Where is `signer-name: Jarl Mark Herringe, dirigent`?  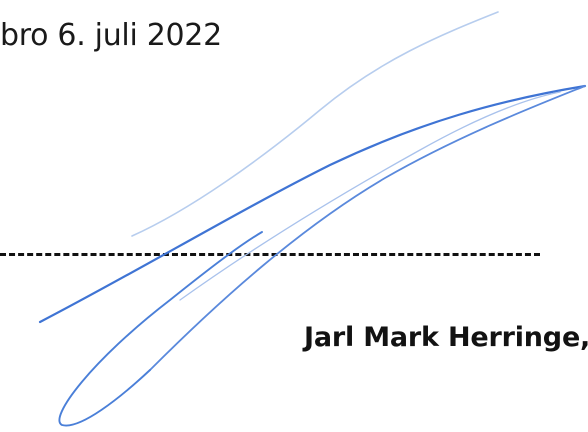 signer-name: Jarl Mark Herringe, dirigent is located at coordinates (446, 337).